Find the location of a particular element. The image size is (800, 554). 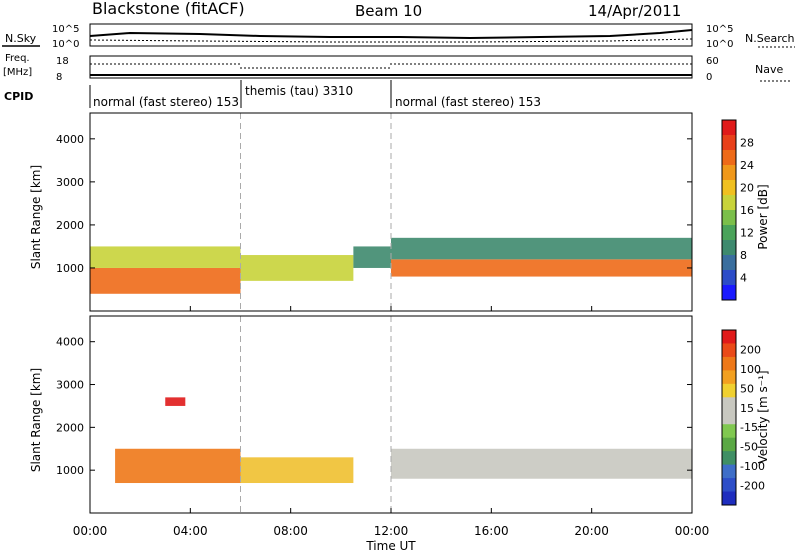

nsky-line is located at coordinates (391, 34).